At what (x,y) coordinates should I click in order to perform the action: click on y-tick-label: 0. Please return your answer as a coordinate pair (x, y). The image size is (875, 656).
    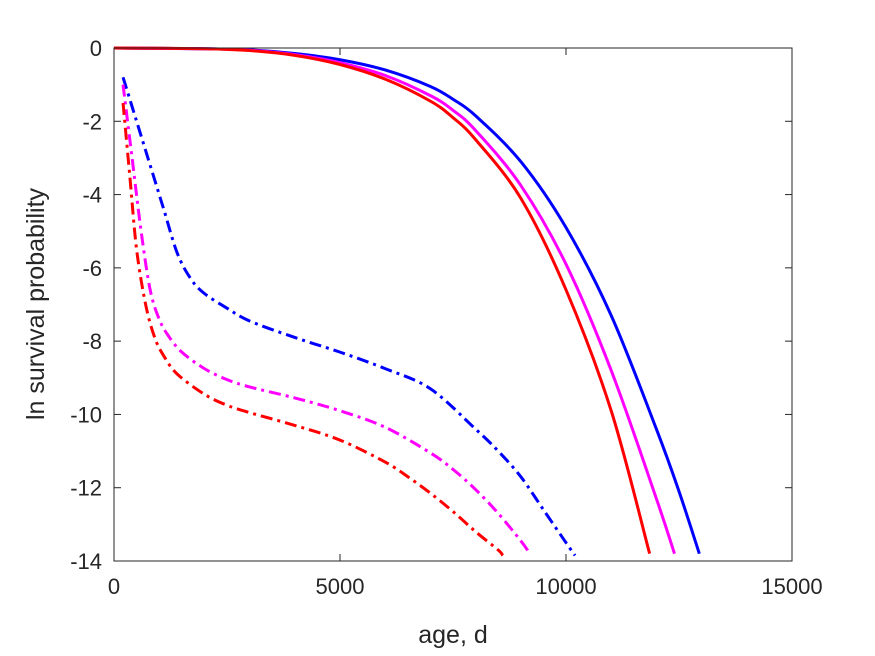
    Looking at the image, I should click on (96, 48).